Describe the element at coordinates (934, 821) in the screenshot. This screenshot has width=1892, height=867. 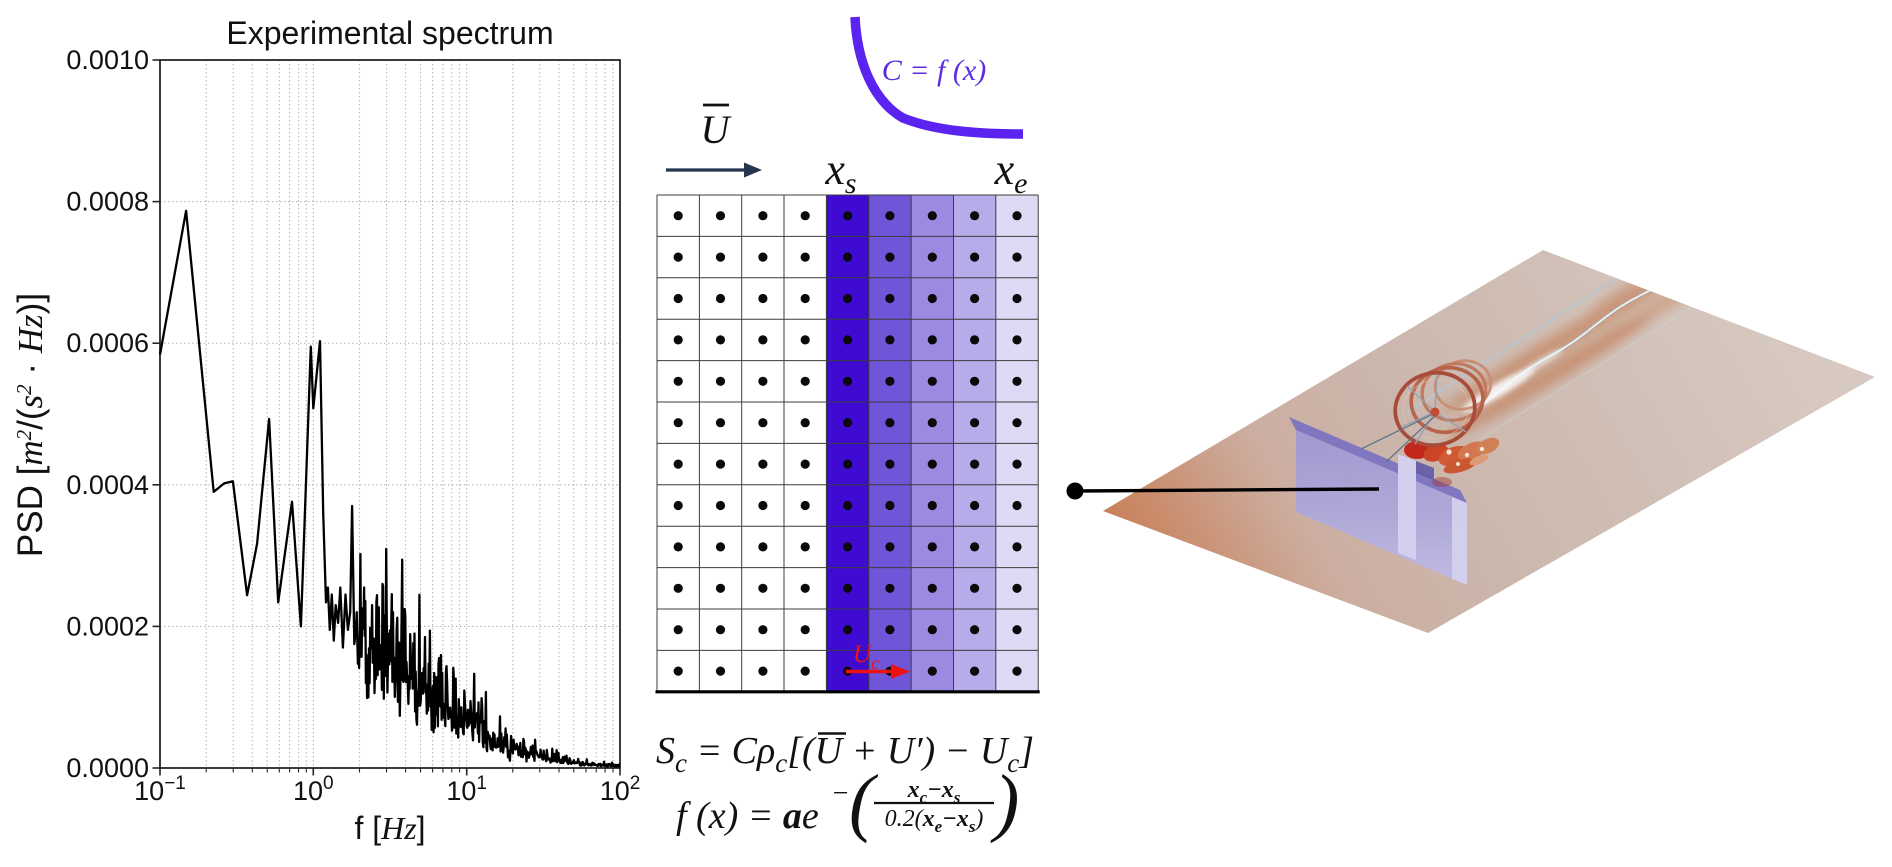
I see `svg-text: 0.2(xe−xs)` at that location.